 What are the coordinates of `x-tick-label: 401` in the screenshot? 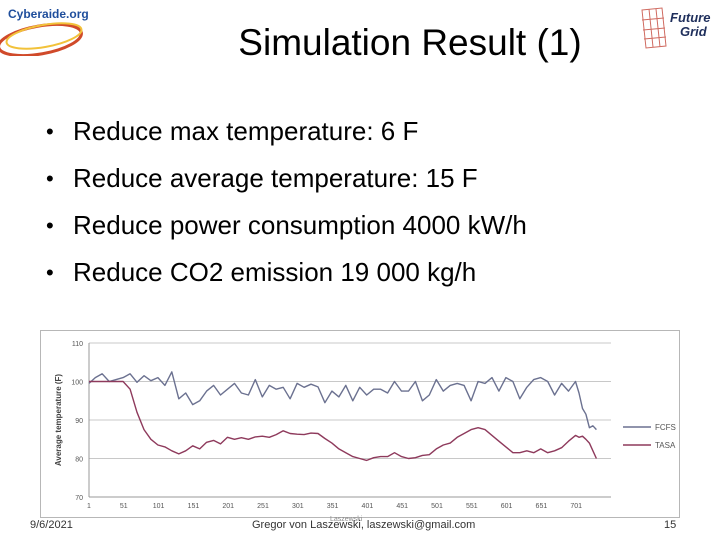 It's located at (368, 506).